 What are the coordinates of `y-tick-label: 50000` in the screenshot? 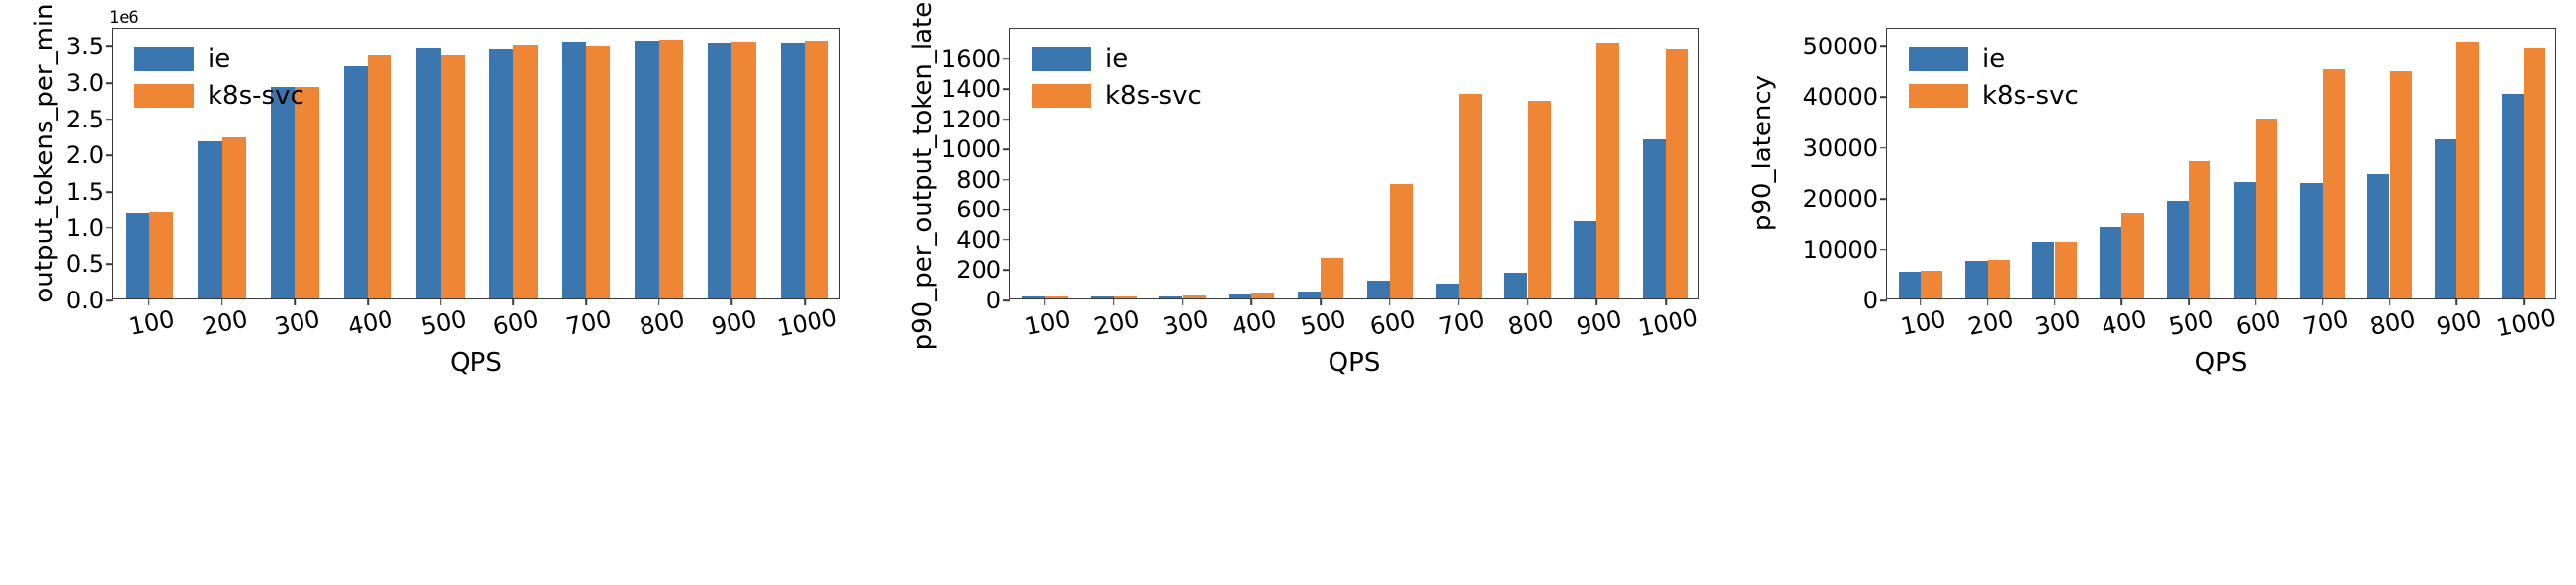 It's located at (1840, 46).